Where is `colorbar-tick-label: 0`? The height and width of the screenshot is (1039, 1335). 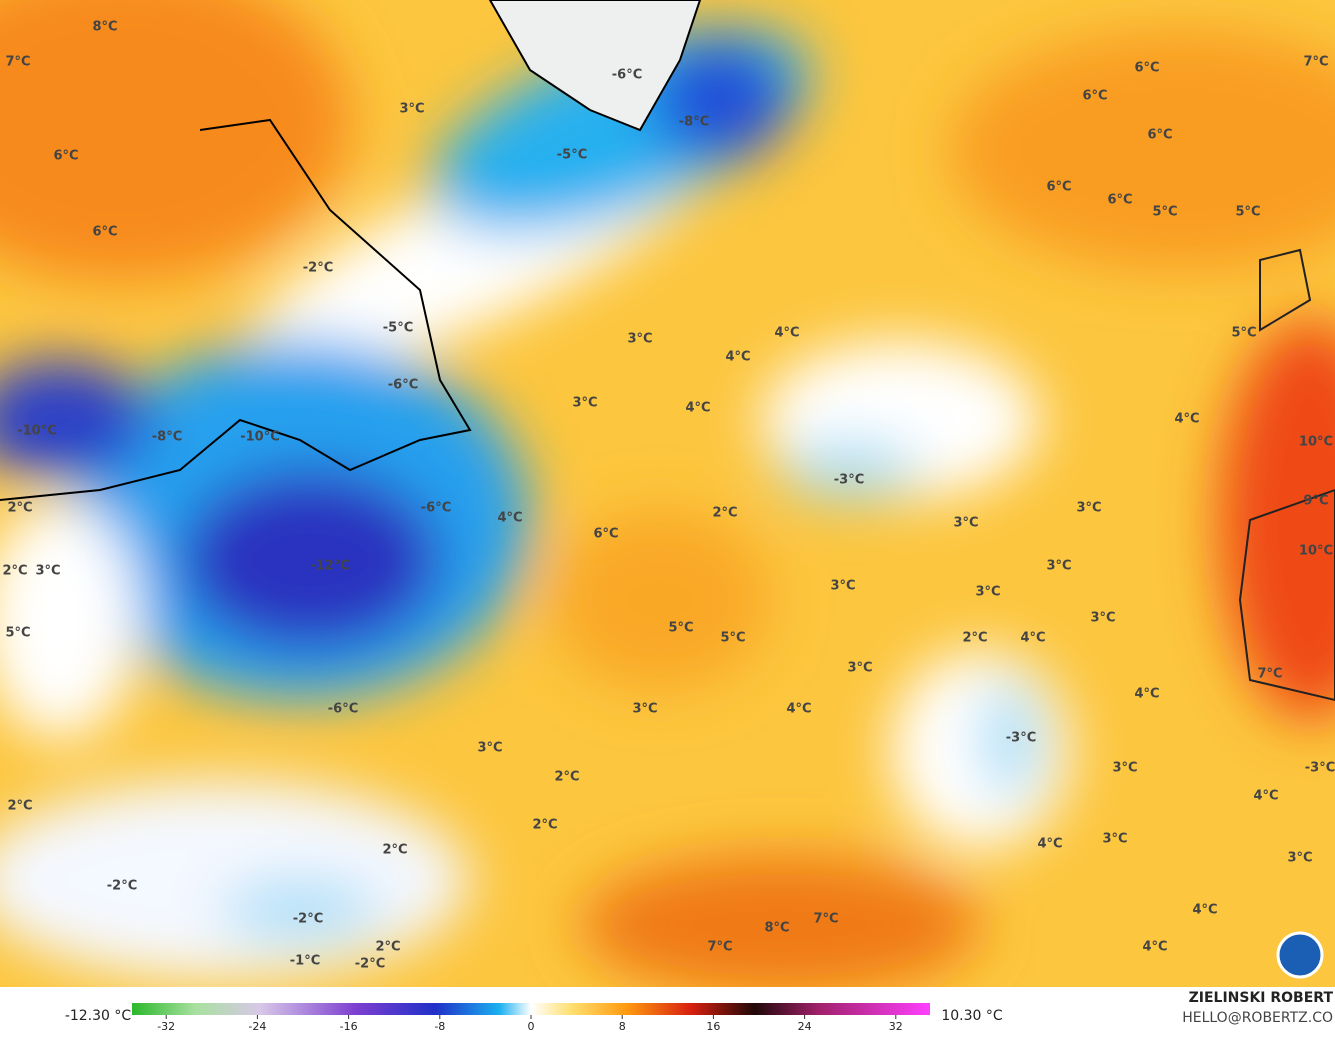 colorbar-tick-label: 0 is located at coordinates (531, 1026).